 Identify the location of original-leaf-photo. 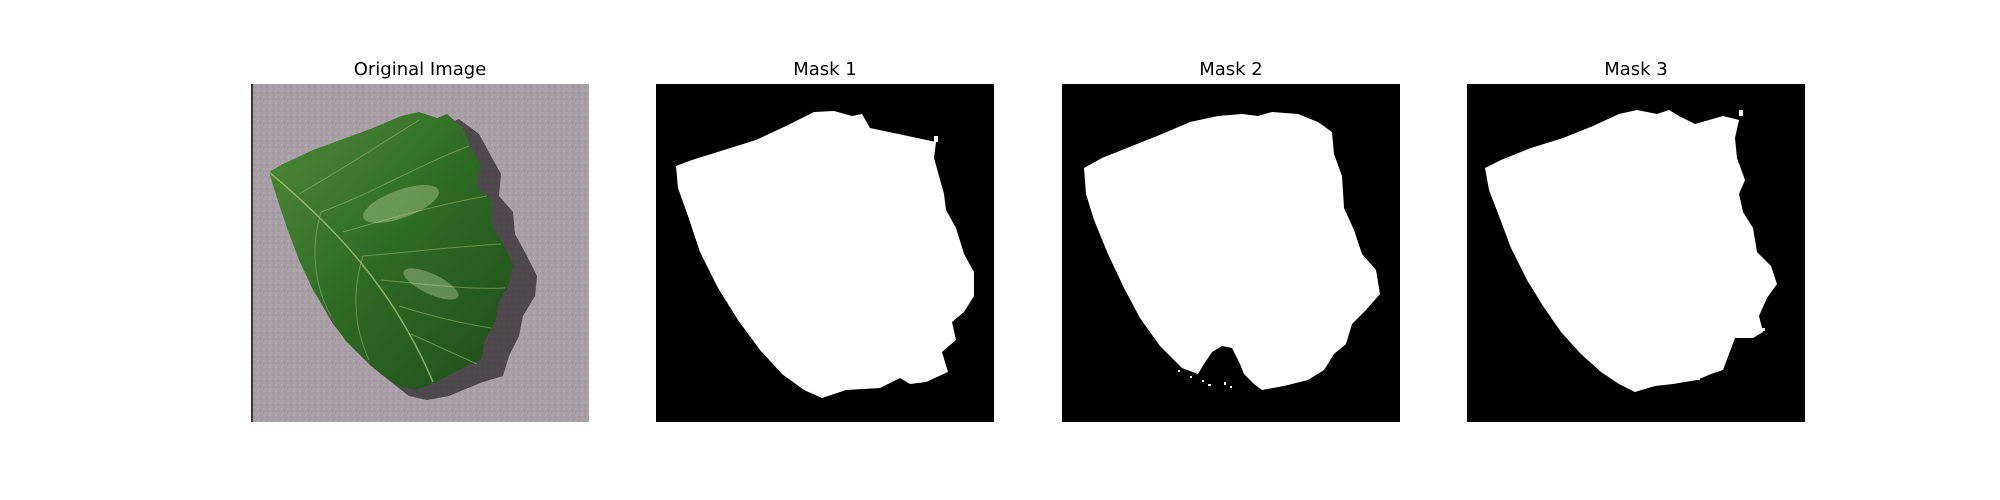
(420, 253).